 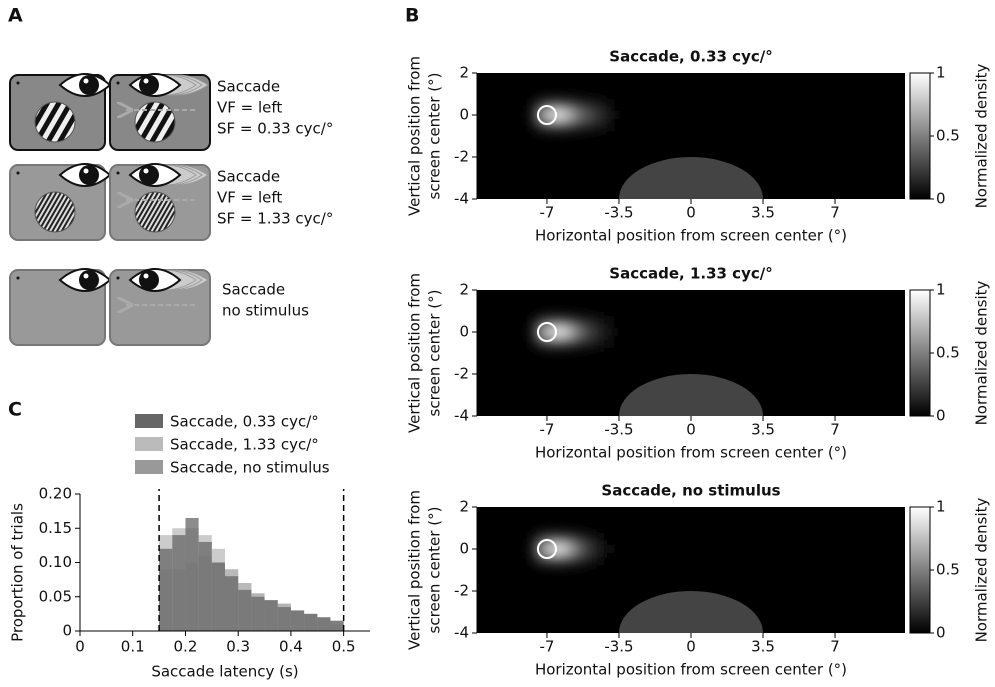 What do you see at coordinates (244, 445) in the screenshot?
I see `legend-label: Saccade, 1.33 cyc/°` at bounding box center [244, 445].